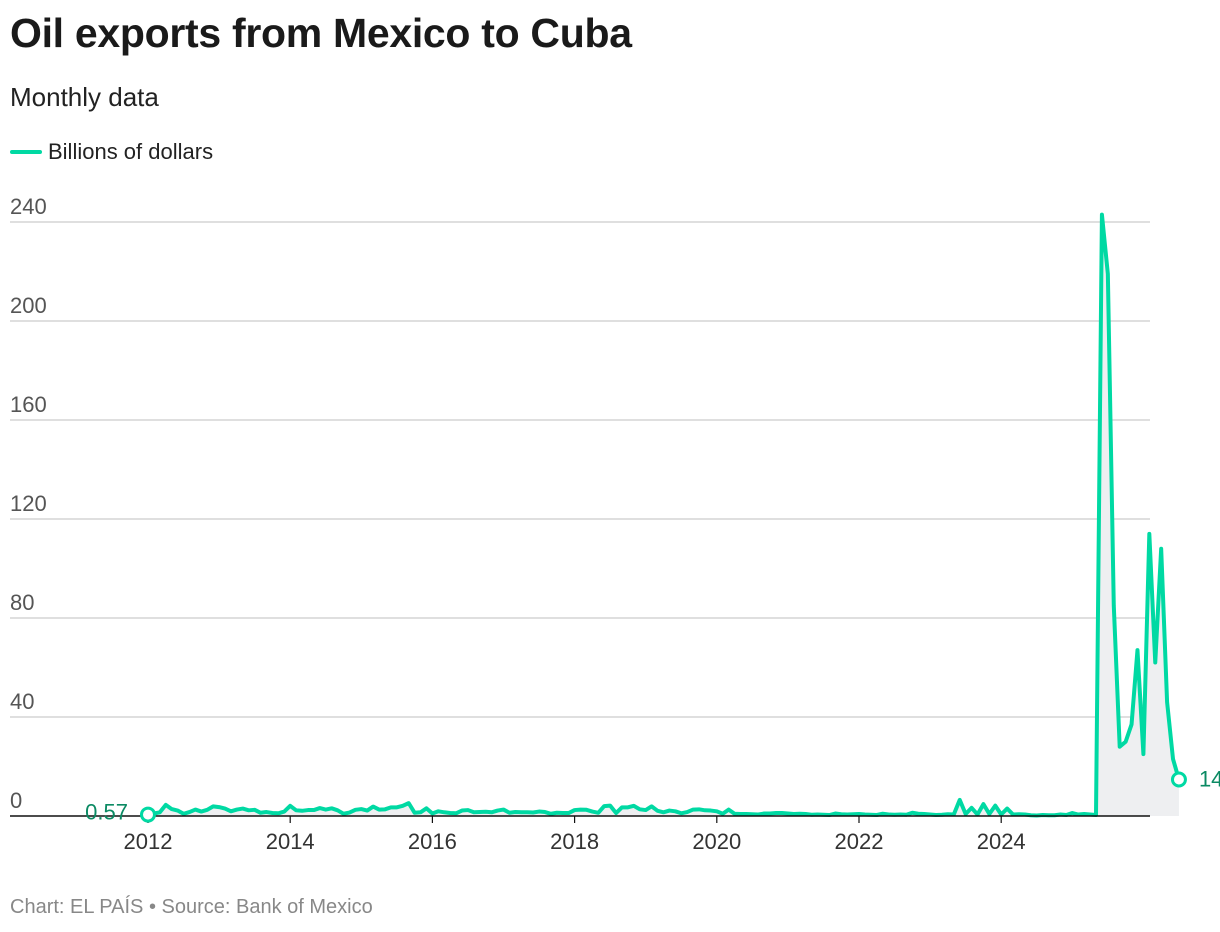 Image resolution: width=1220 pixels, height=932 pixels. I want to click on x-axis: 2012 2014 2016 2018 2020 2022 2024, so click(580, 834).